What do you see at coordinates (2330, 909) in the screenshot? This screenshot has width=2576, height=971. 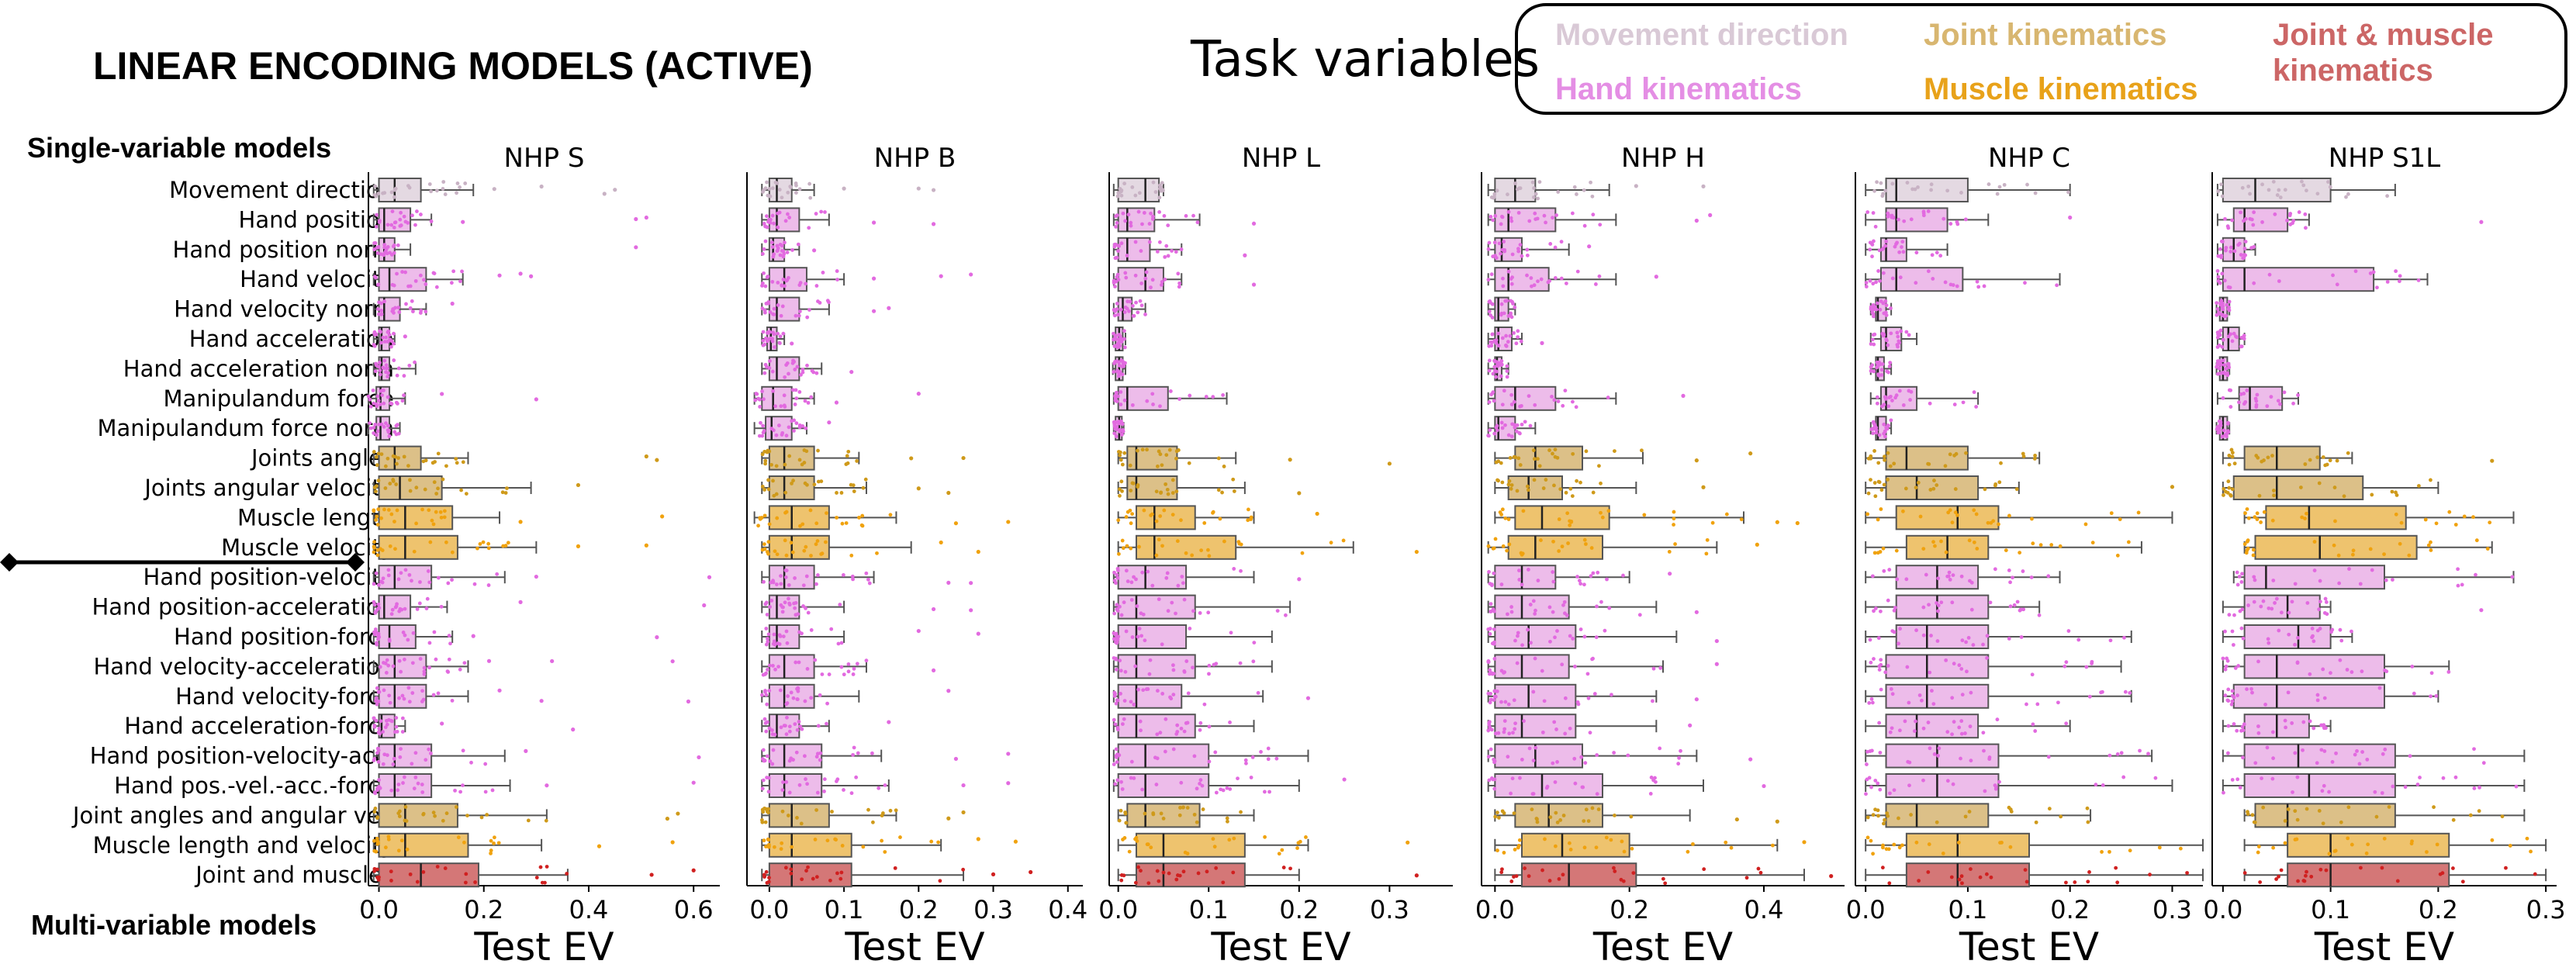 I see `x-tick-label: 0.1` at bounding box center [2330, 909].